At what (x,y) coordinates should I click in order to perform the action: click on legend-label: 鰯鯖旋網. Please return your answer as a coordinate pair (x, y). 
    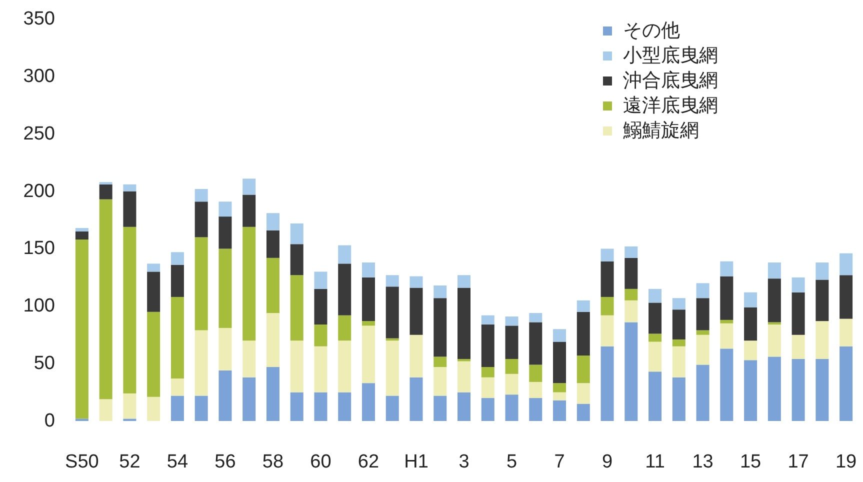
    Looking at the image, I should click on (661, 131).